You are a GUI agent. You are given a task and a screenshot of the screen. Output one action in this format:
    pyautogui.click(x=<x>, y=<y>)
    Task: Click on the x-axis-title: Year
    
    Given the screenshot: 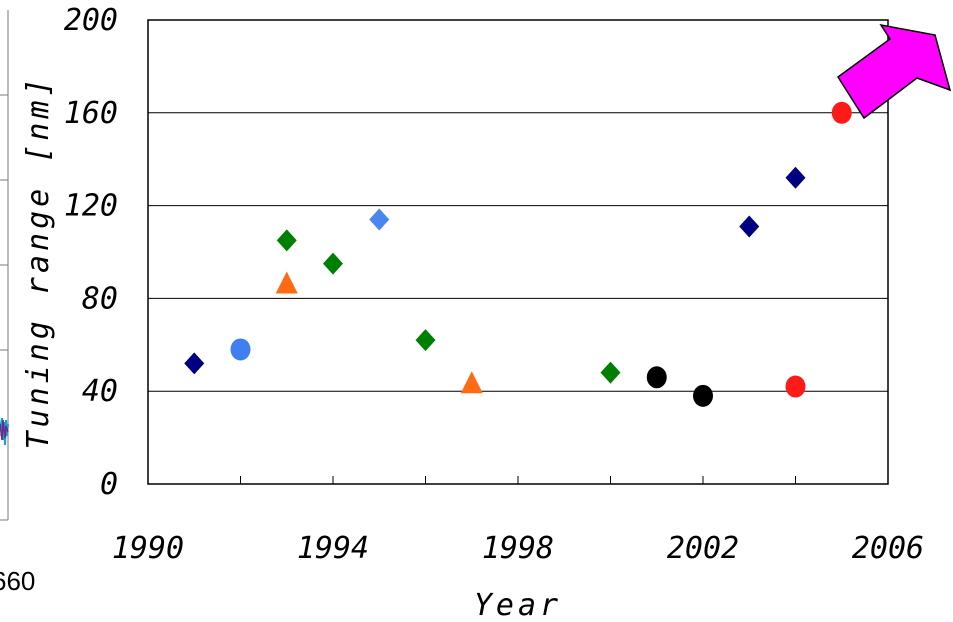 What is the action you would take?
    pyautogui.click(x=518, y=605)
    